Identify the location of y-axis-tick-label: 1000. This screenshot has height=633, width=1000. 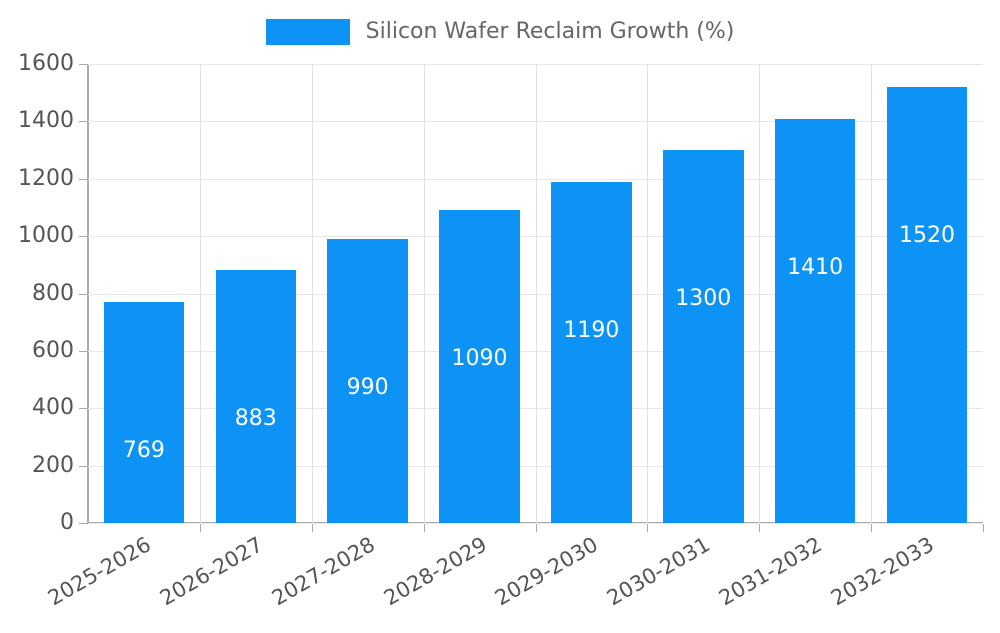
(46, 236).